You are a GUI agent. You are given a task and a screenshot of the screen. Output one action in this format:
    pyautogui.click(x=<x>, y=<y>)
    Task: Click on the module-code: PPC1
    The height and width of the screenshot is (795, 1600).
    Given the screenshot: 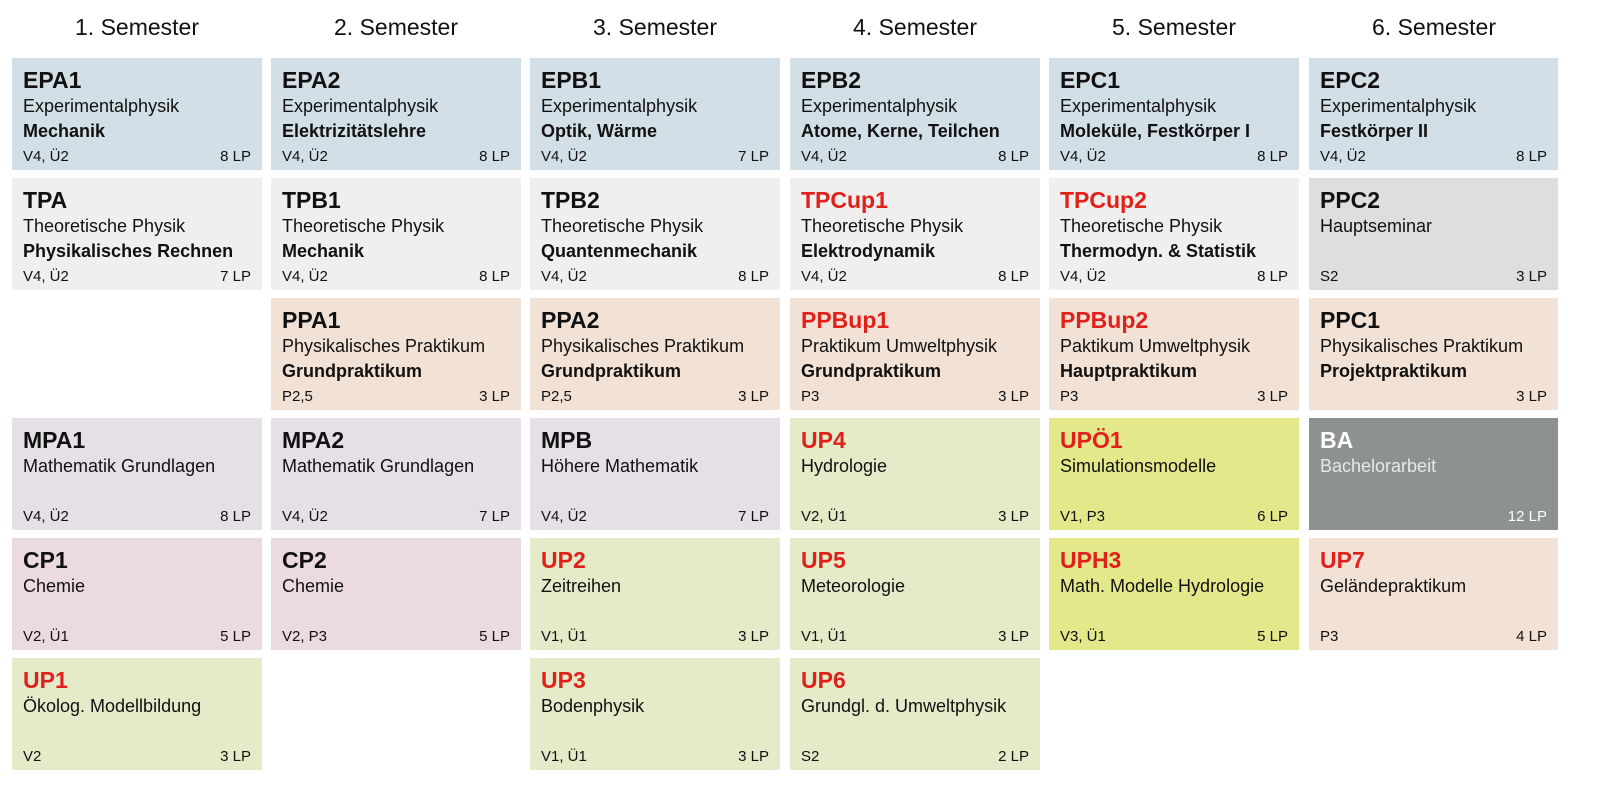 What is the action you would take?
    pyautogui.click(x=1350, y=320)
    